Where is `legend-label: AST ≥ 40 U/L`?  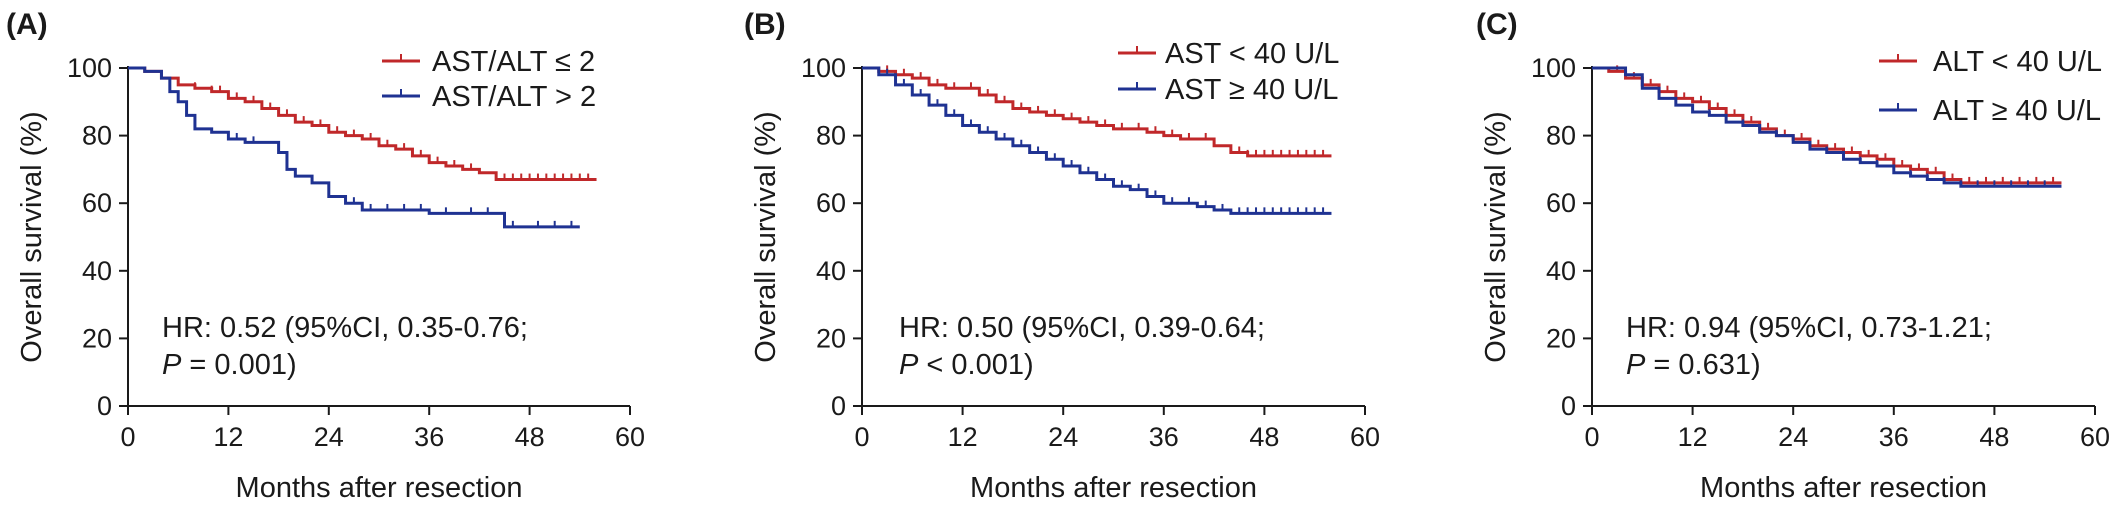 legend-label: AST ≥ 40 U/L is located at coordinates (1251, 90).